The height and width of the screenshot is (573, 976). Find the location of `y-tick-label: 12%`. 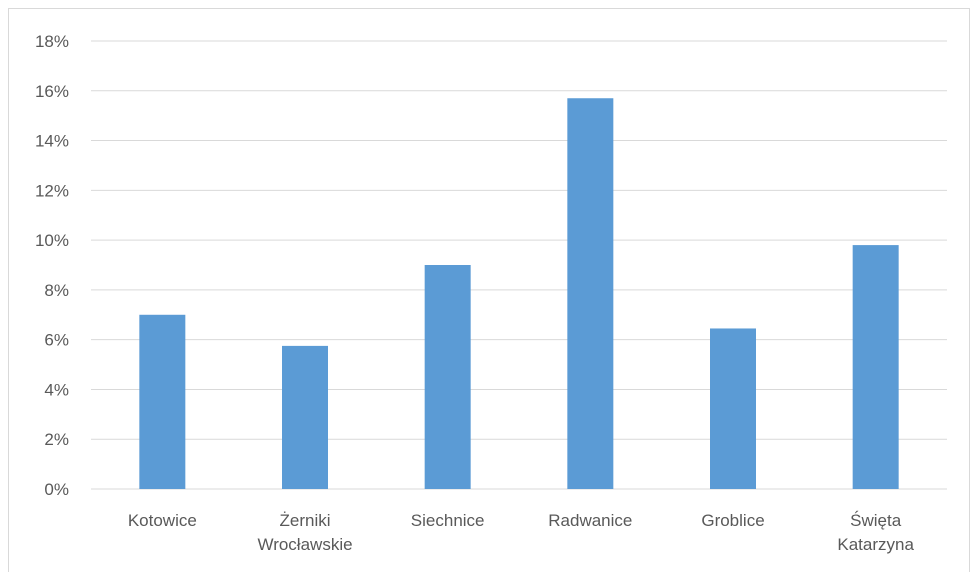

y-tick-label: 12% is located at coordinates (52, 190).